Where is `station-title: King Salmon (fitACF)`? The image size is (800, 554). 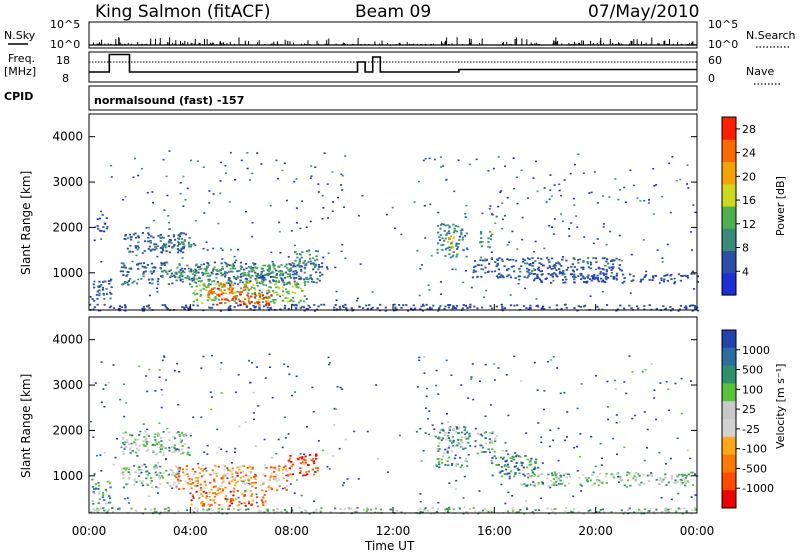
station-title: King Salmon (fitACF) is located at coordinates (183, 12).